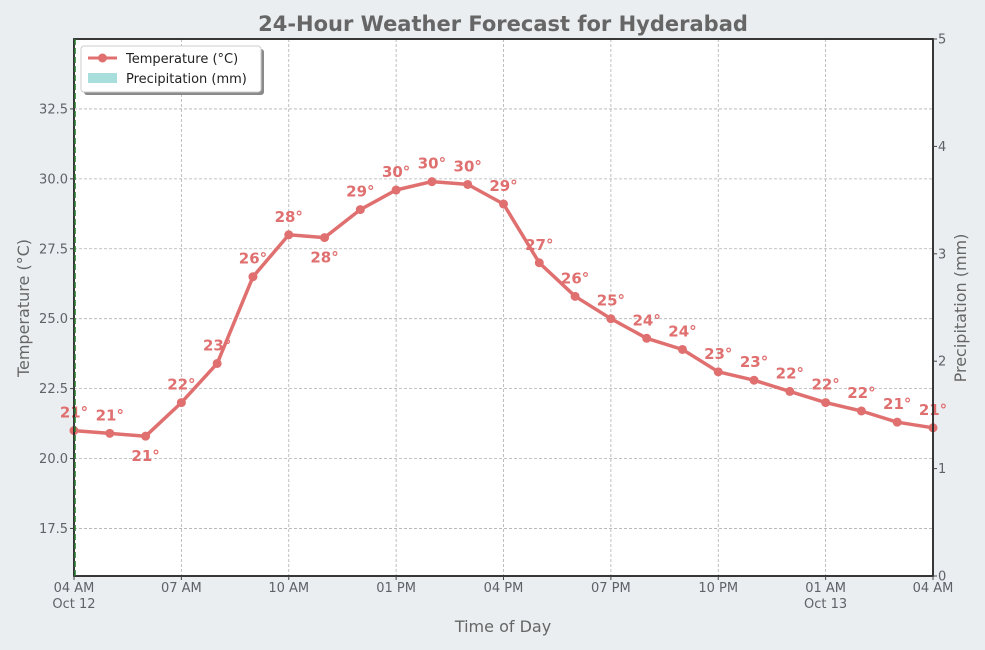 This screenshot has width=985, height=650. What do you see at coordinates (942, 362) in the screenshot?
I see `y2-tick-label: 2` at bounding box center [942, 362].